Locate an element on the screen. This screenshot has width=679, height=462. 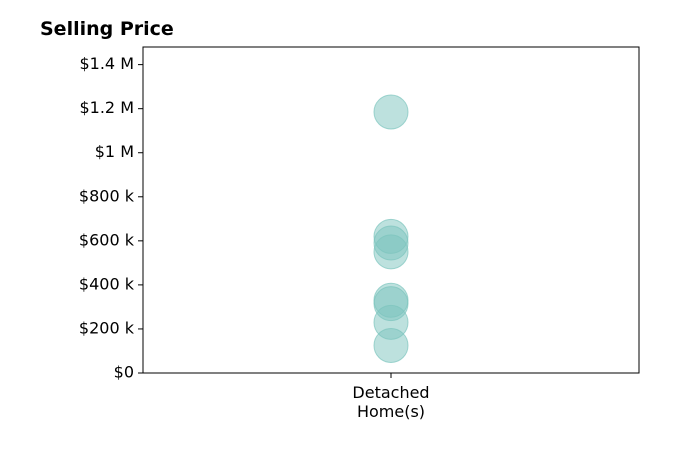
y-tick-label: $1 M is located at coordinates (114, 151).